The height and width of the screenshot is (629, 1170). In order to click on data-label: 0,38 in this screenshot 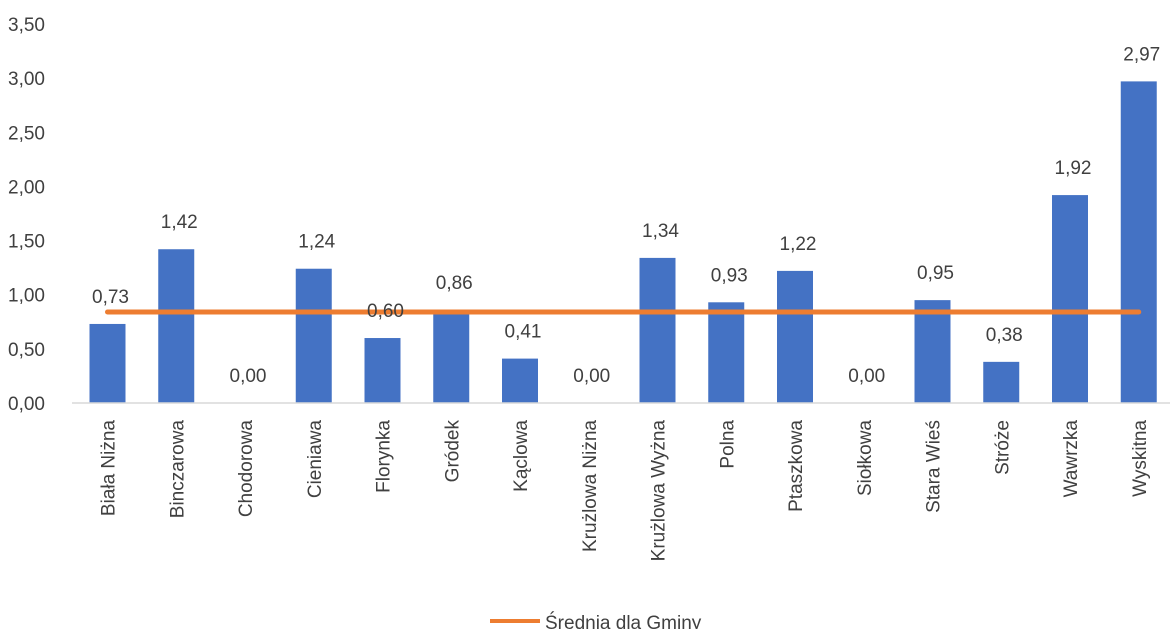, I will do `click(1004, 335)`.